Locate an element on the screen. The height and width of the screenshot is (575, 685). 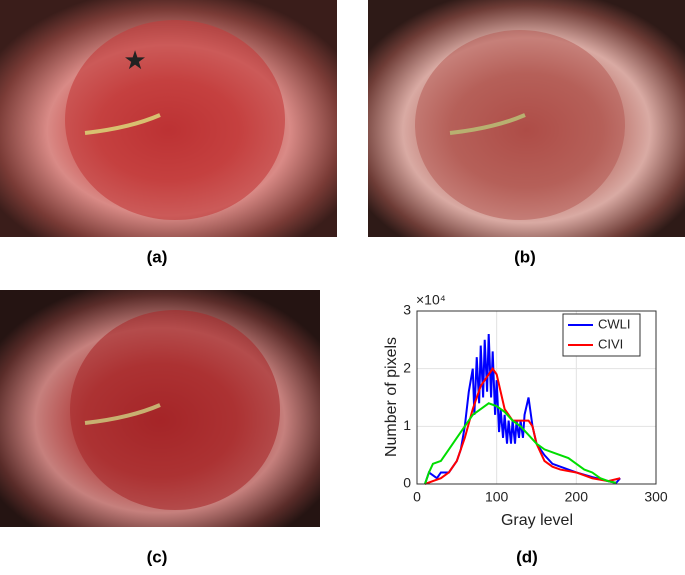
legend-label: CIVI is located at coordinates (610, 343).